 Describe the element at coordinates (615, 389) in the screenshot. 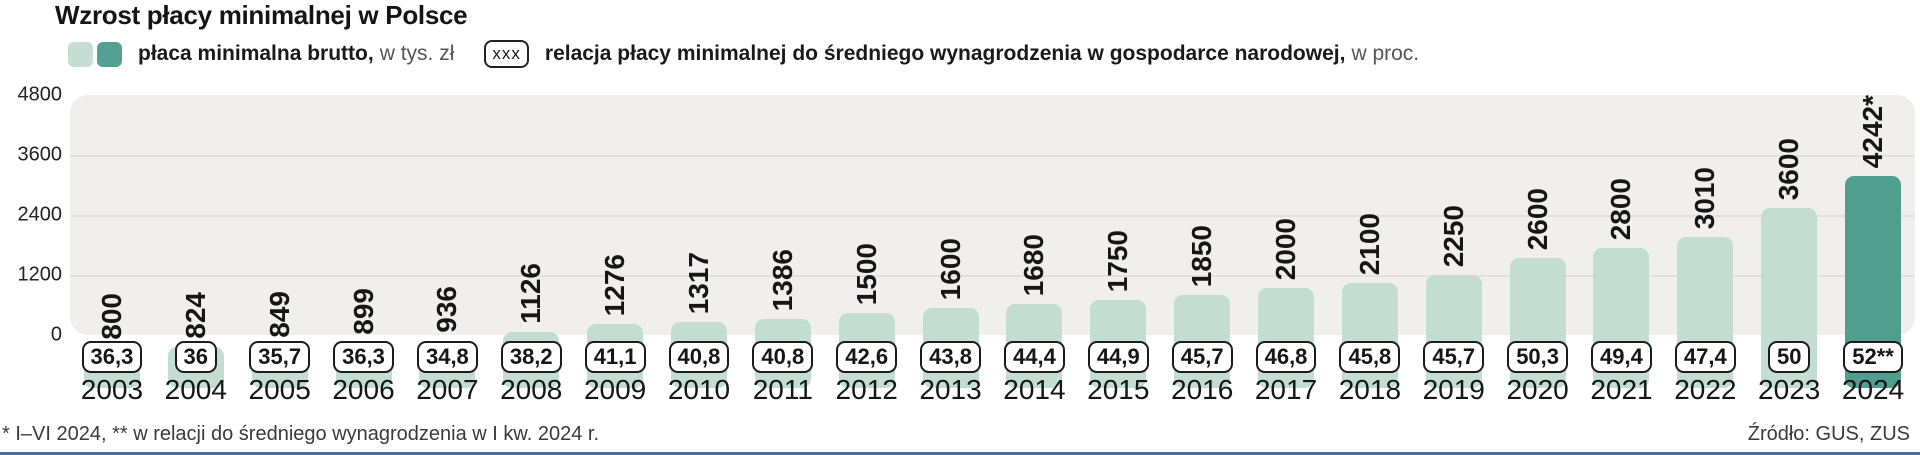

I see `year-label: 2009` at that location.